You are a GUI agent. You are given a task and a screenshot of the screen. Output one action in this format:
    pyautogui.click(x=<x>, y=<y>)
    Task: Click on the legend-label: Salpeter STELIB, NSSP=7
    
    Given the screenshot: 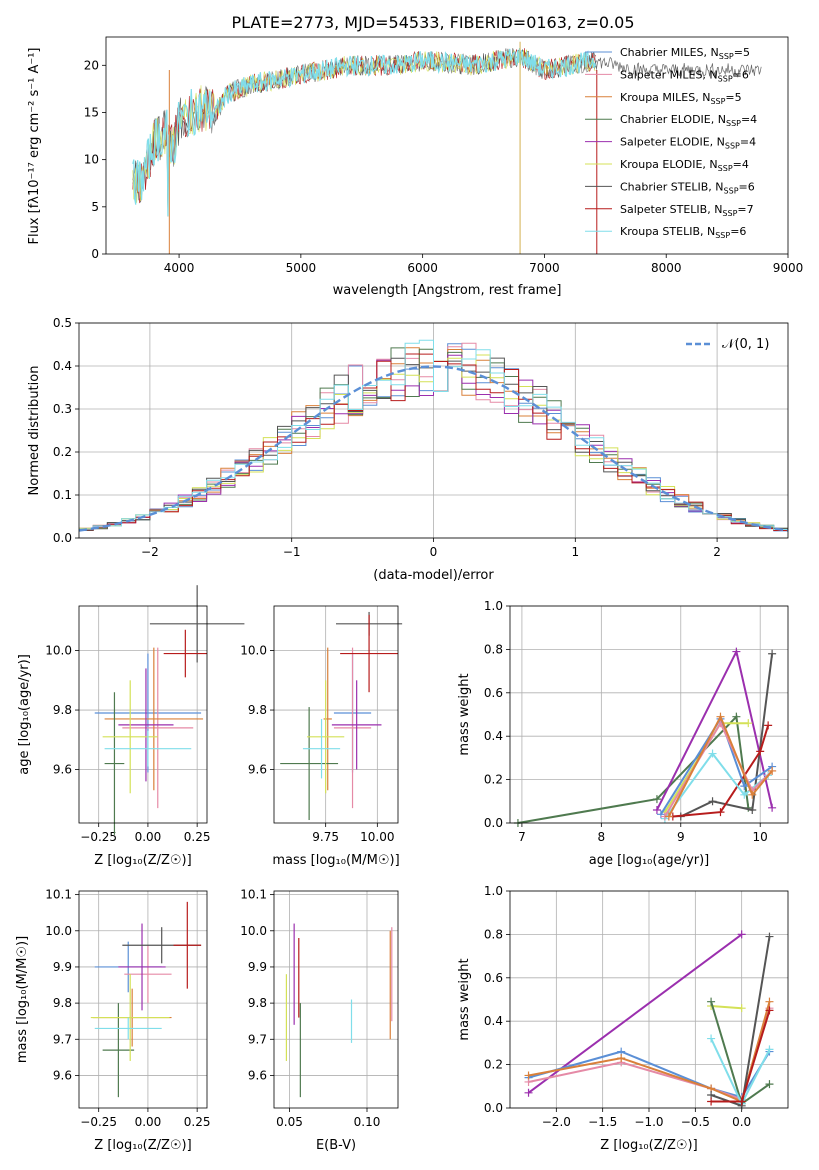 What is the action you would take?
    pyautogui.click(x=687, y=210)
    